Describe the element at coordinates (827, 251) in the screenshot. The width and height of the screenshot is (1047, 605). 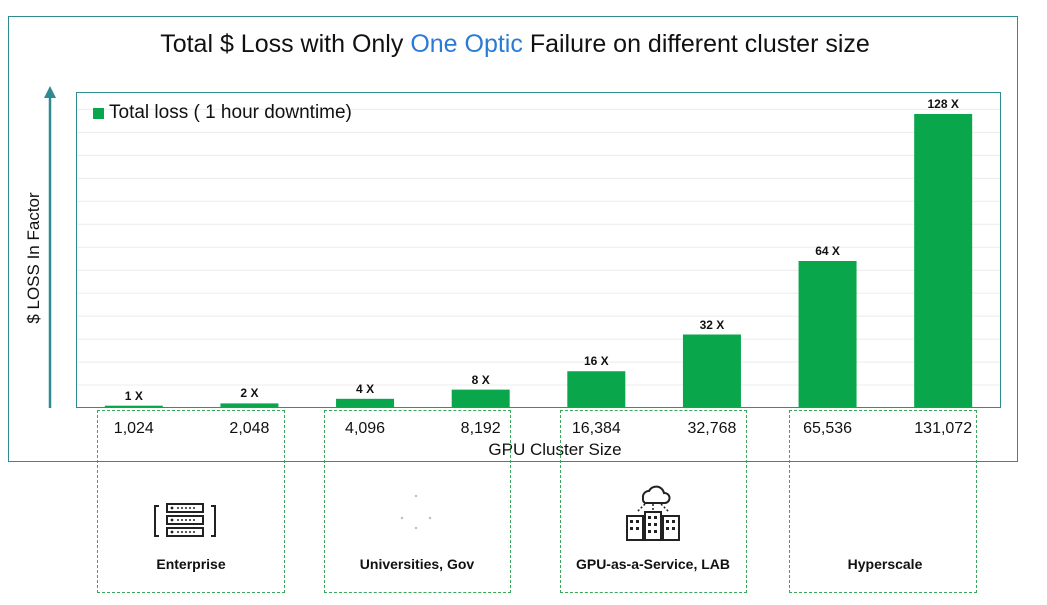
I see `data-label: 64 X` at that location.